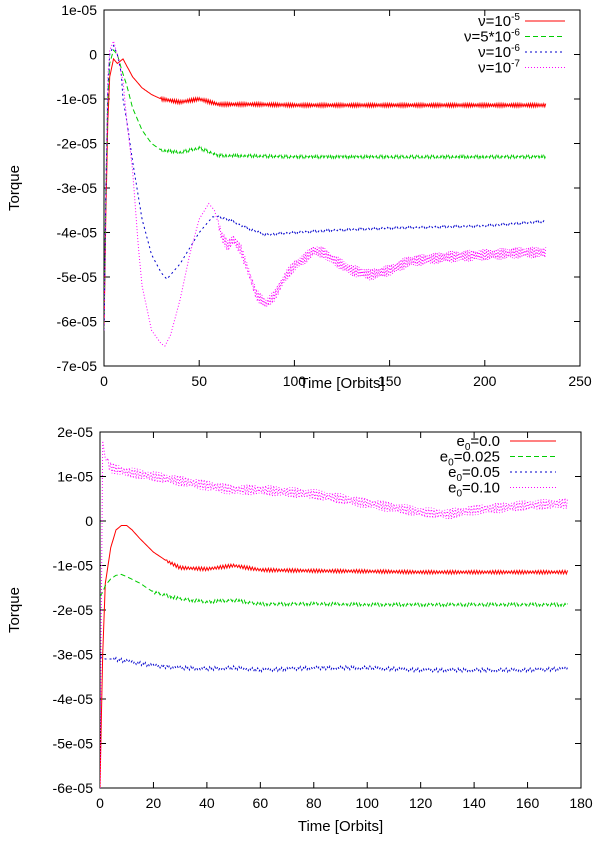 The width and height of the screenshot is (600, 843). Describe the element at coordinates (261, 803) in the screenshot. I see `x-tick-label: 60` at that location.